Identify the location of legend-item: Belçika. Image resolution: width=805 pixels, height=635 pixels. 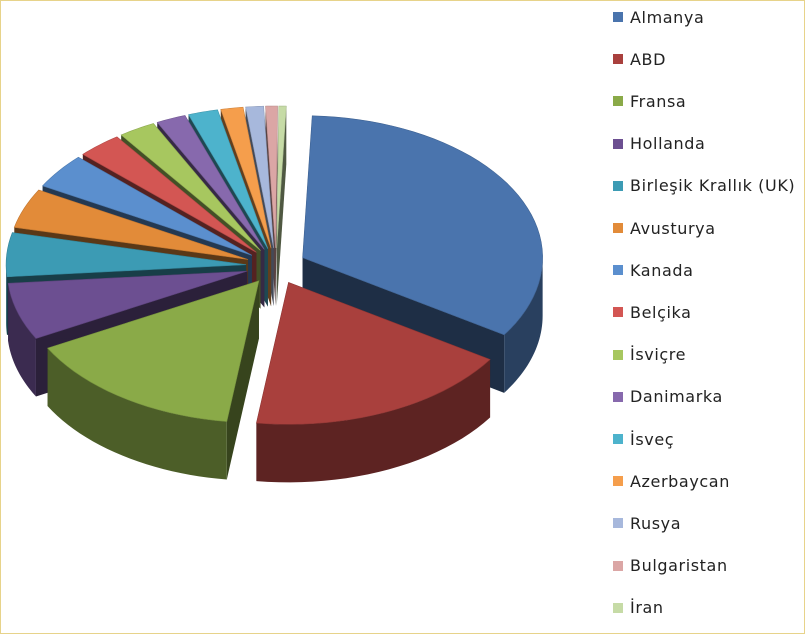
(652, 312).